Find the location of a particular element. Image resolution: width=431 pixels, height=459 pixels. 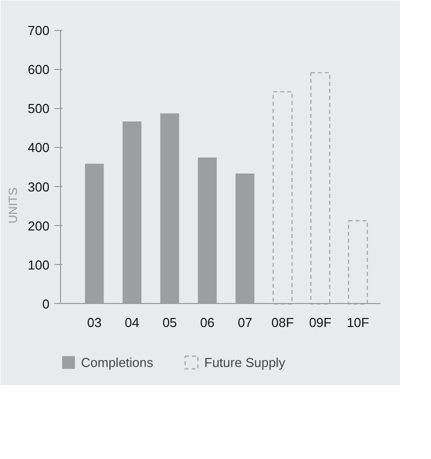

x-tick-label: 05 is located at coordinates (169, 322).